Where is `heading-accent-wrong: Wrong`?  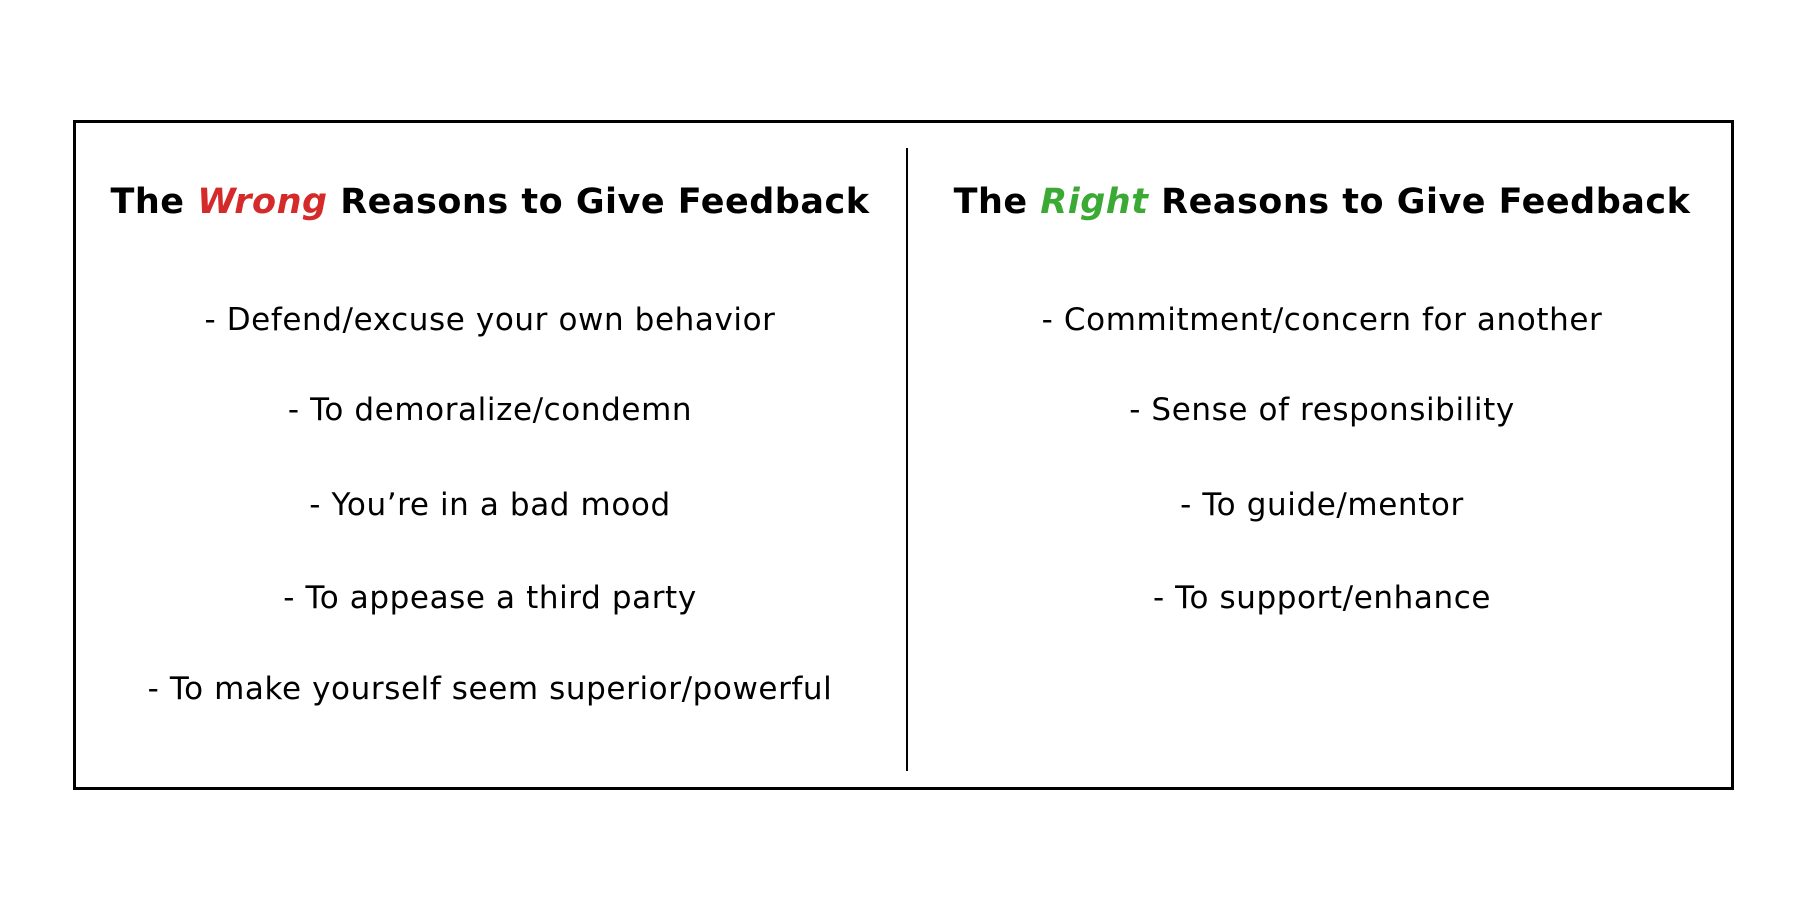 heading-accent-wrong: Wrong is located at coordinates (262, 202).